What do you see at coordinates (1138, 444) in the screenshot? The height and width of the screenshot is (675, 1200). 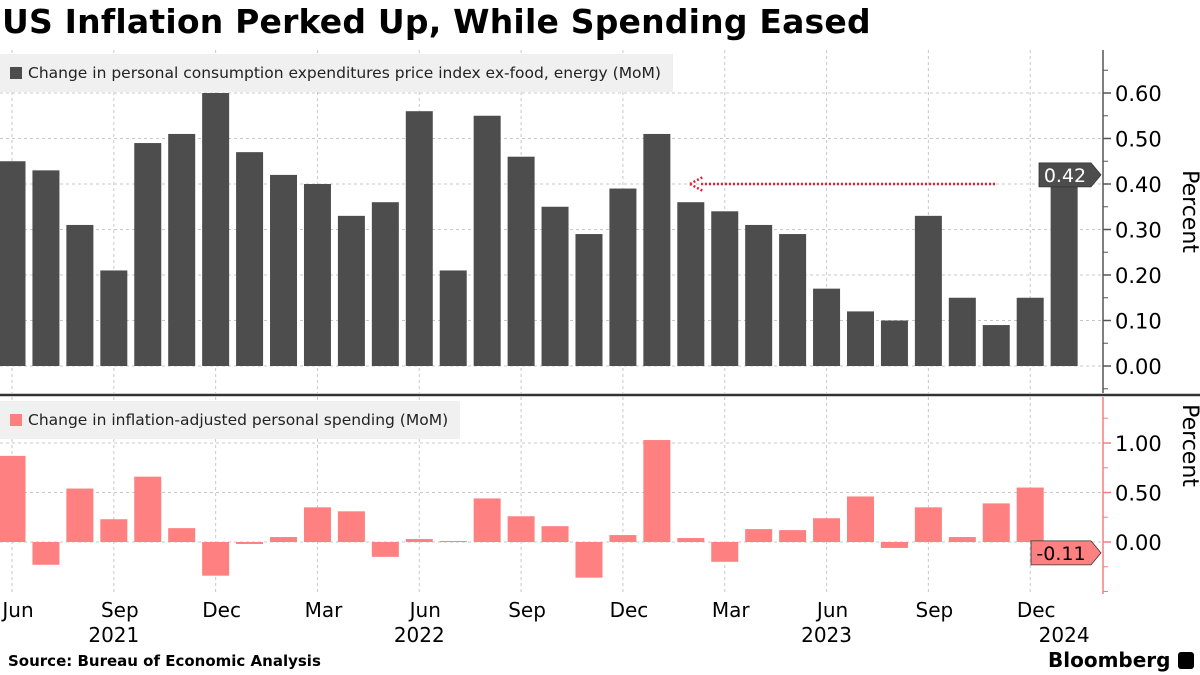 I see `y-tick-label: 1.00` at bounding box center [1138, 444].